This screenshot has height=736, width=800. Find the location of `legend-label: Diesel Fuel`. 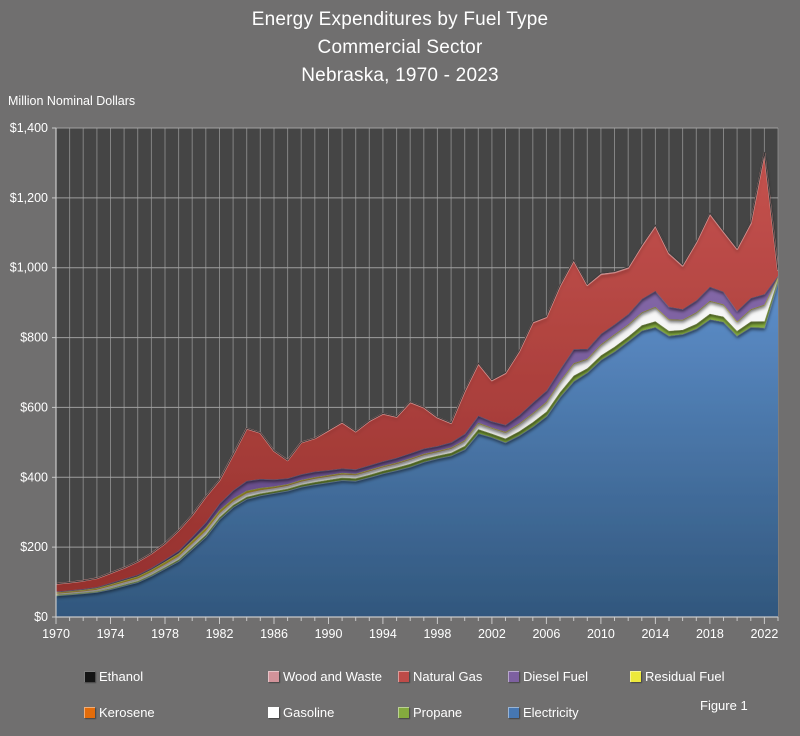

legend-label: Diesel Fuel is located at coordinates (556, 676).